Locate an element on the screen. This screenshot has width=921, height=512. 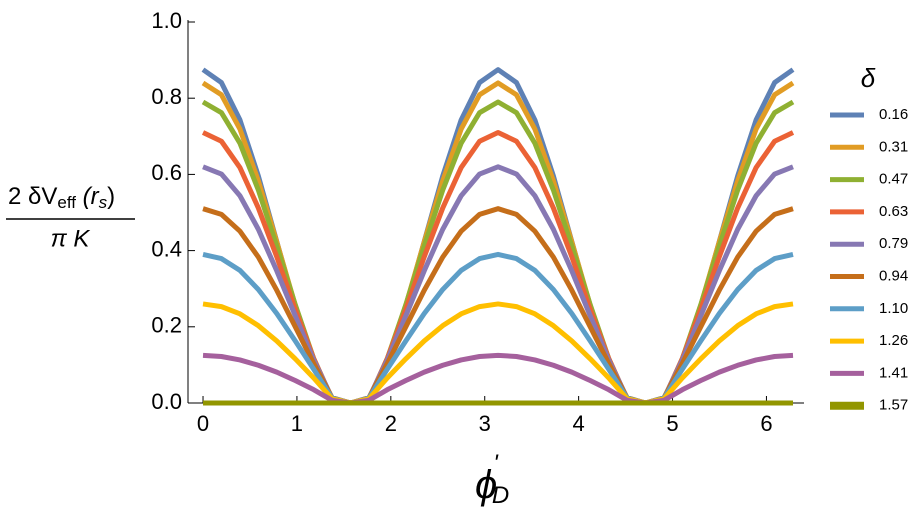
legend-label: 0.94 is located at coordinates (893, 275).